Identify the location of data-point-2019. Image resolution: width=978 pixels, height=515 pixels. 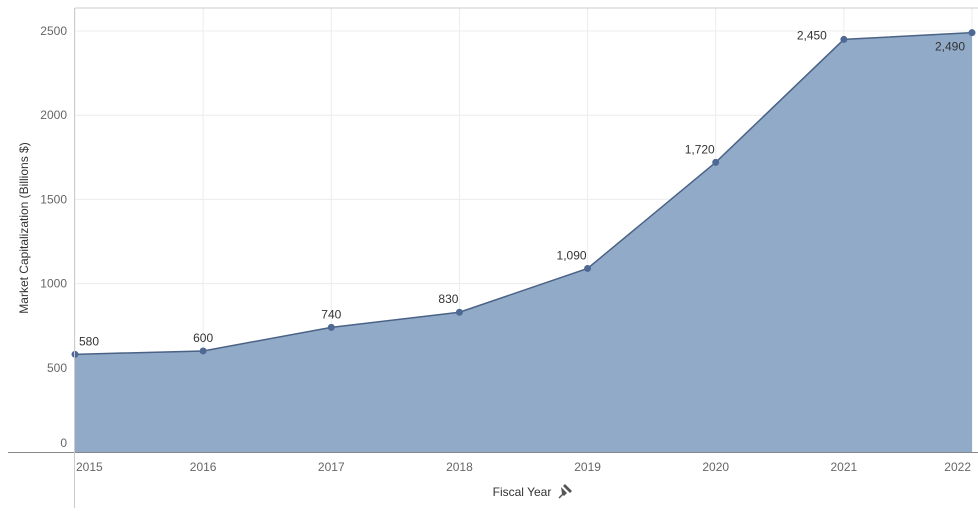
(588, 268).